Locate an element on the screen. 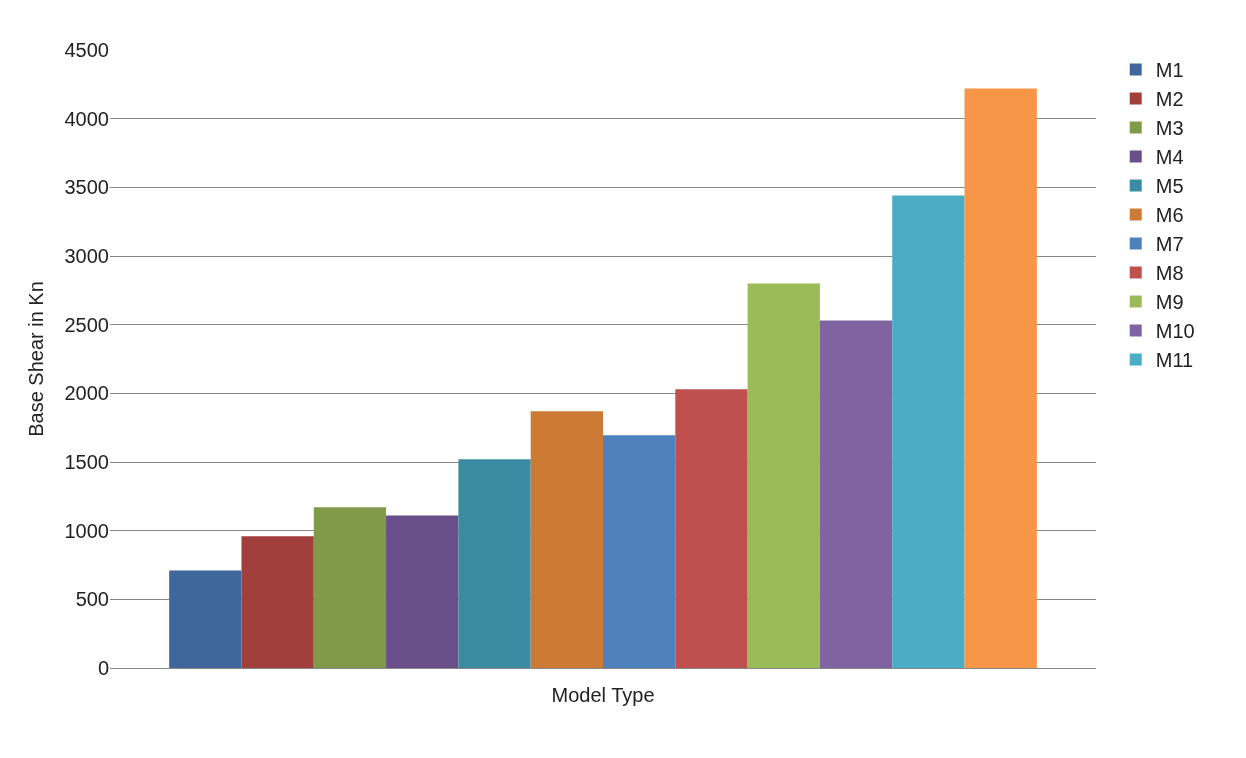 Image resolution: width=1246 pixels, height=758 pixels. legend-label: M2 is located at coordinates (1169, 99).